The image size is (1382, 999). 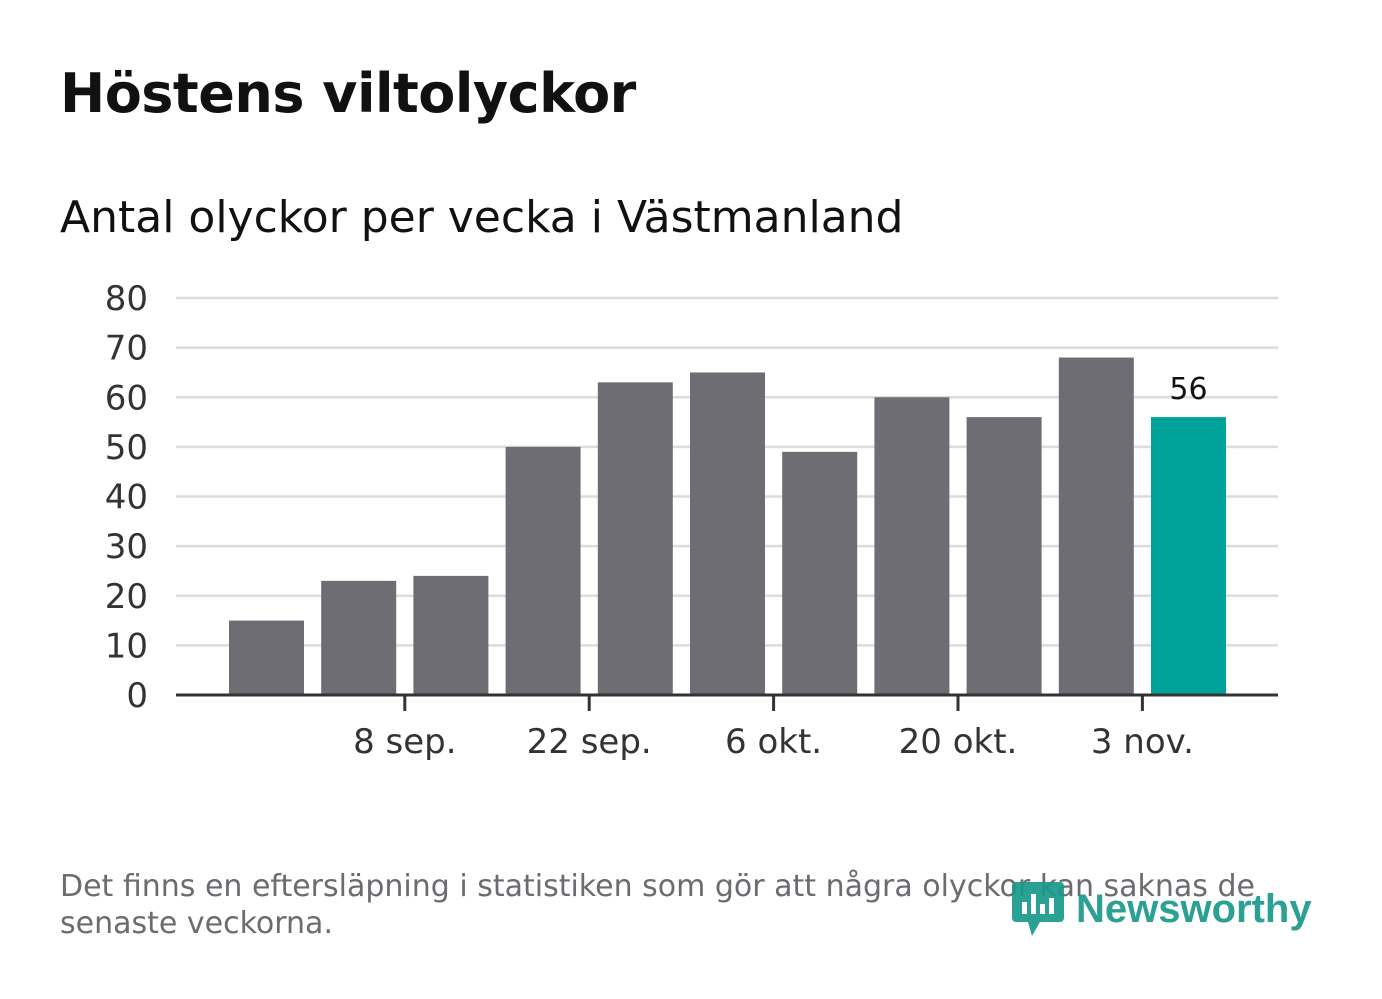 What do you see at coordinates (404, 742) in the screenshot?
I see `x-tick-label: 8 sep.` at bounding box center [404, 742].